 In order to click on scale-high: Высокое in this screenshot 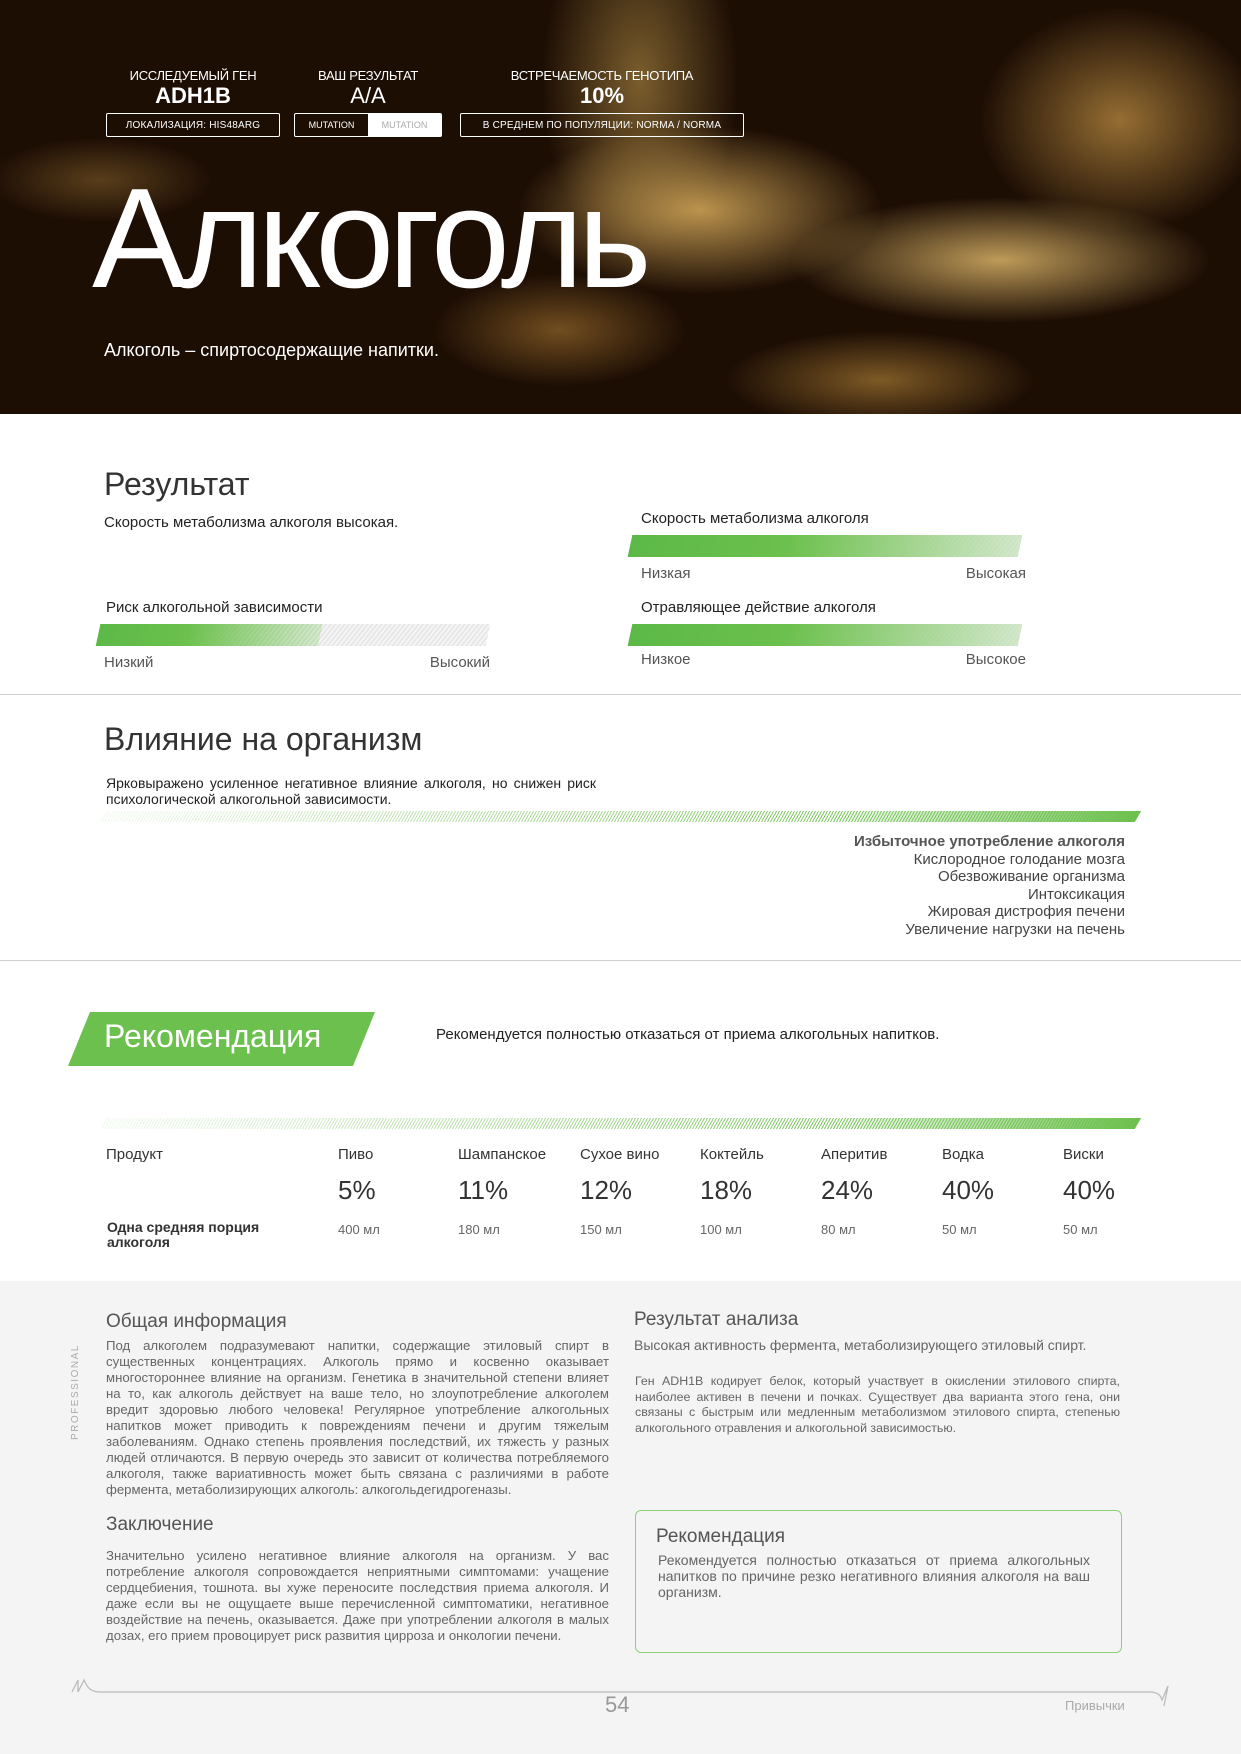, I will do `click(995, 659)`.